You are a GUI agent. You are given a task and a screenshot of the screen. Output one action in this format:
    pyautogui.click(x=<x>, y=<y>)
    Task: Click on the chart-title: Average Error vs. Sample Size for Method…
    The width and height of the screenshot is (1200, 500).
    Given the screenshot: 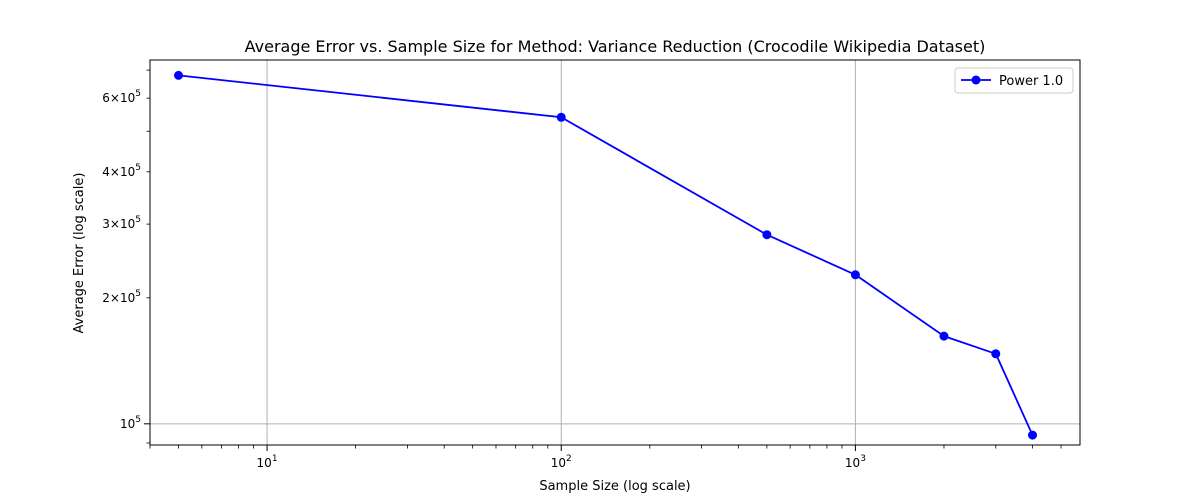 What is the action you would take?
    pyautogui.click(x=615, y=46)
    